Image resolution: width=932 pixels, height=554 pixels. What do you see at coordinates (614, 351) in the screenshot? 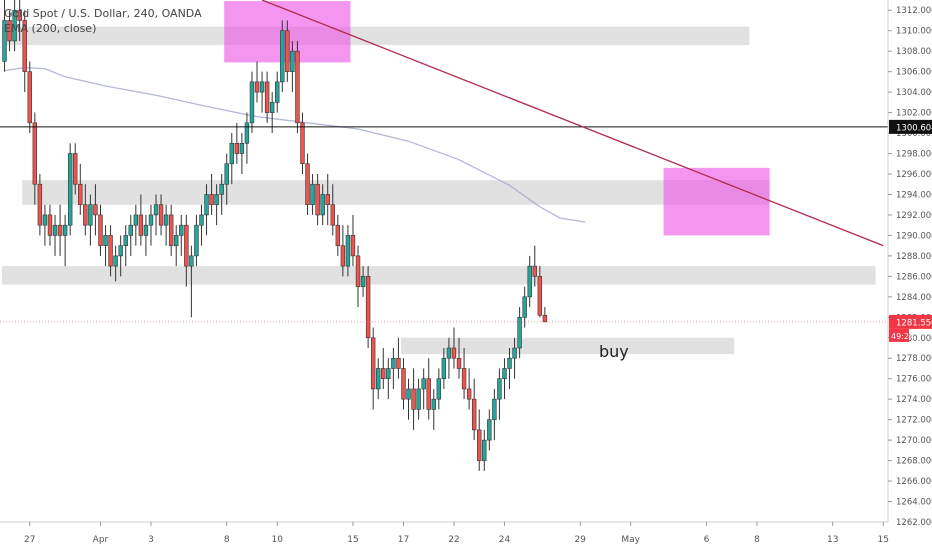
I see `annotation-buy: buy` at bounding box center [614, 351].